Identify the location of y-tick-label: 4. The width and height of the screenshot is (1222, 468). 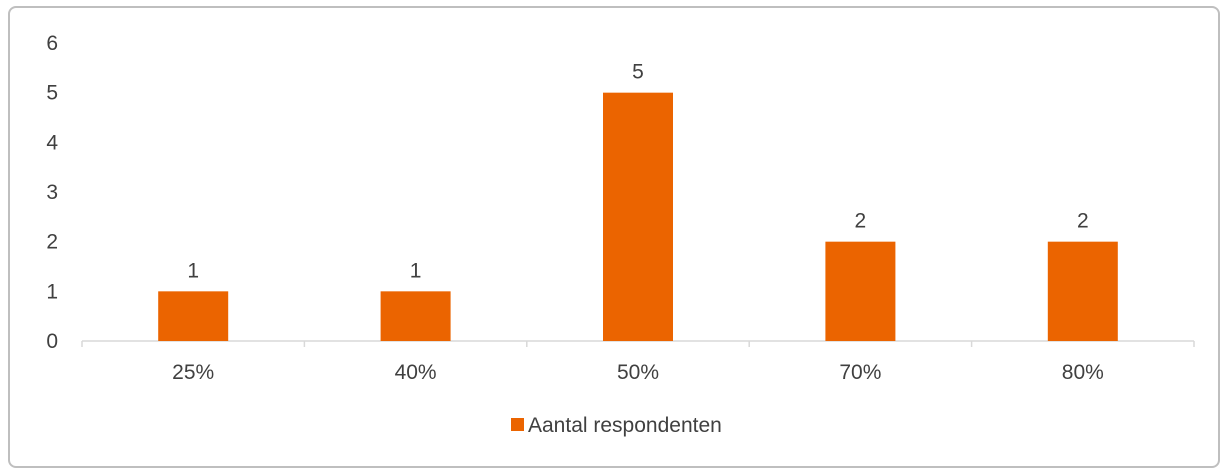
(52, 142).